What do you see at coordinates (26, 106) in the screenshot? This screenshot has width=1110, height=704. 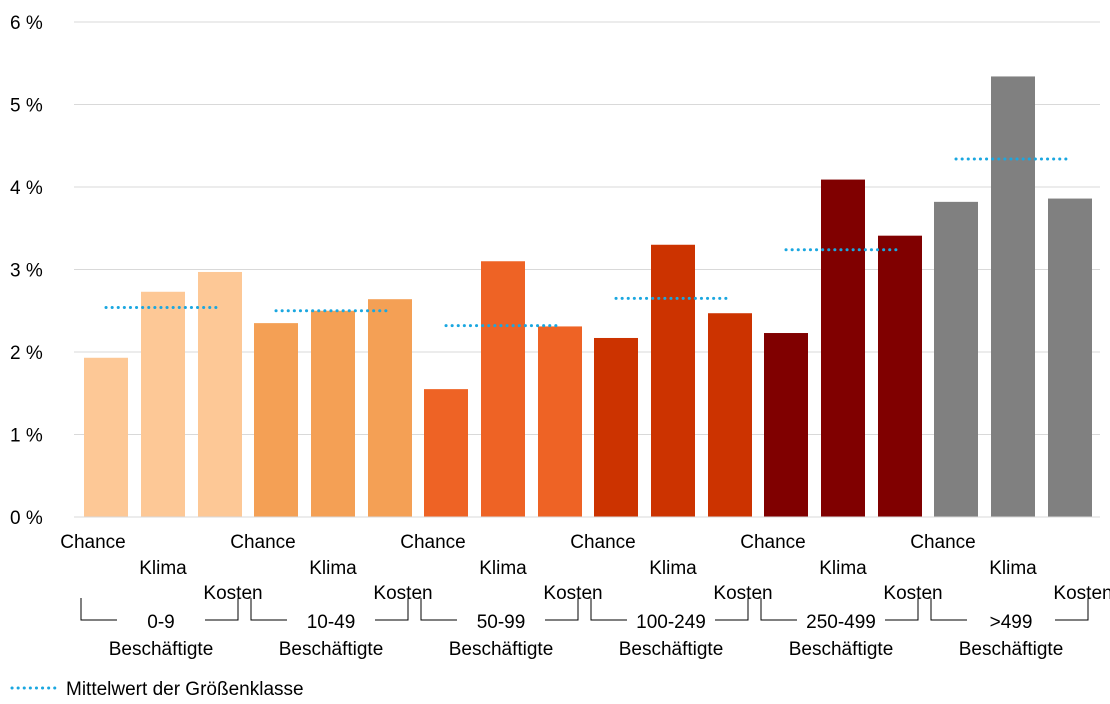 I see `y-tick-label: 5 %` at bounding box center [26, 106].